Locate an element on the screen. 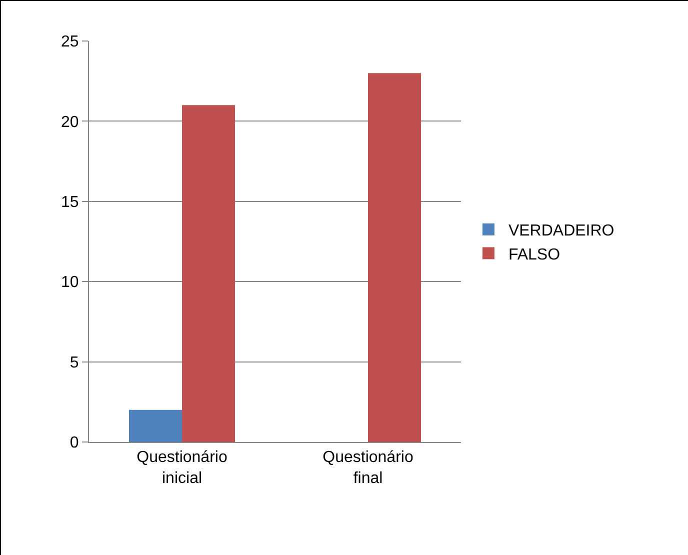 This screenshot has height=555, width=688. y-tick-label: 25 is located at coordinates (70, 42).